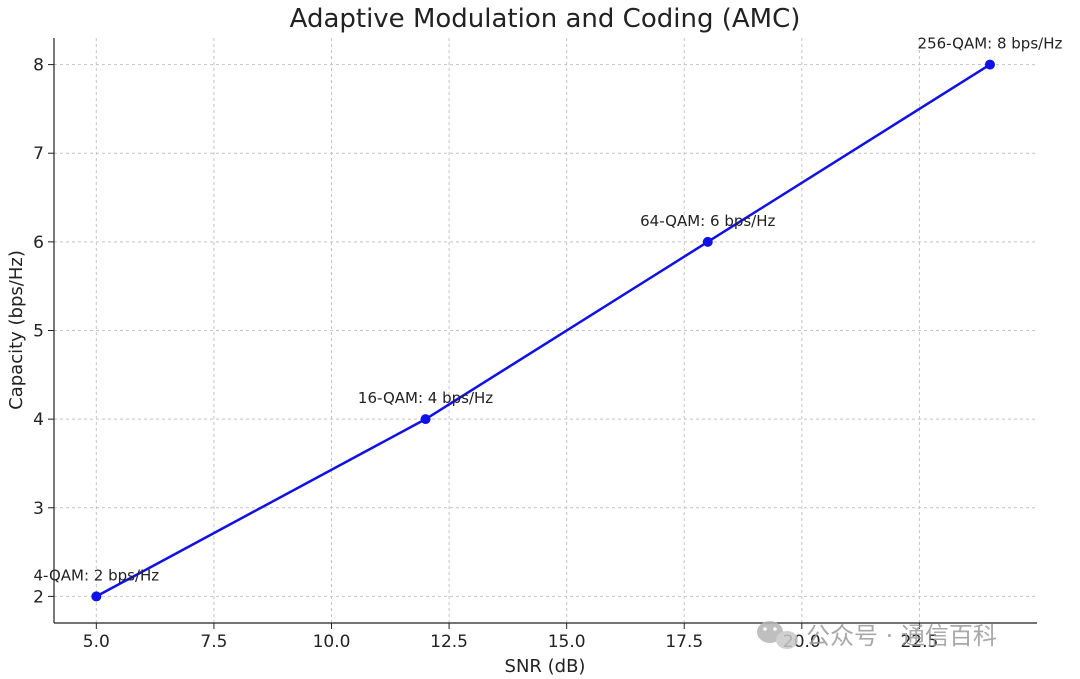  Describe the element at coordinates (38, 332) in the screenshot. I see `y-tick-label: 5` at that location.